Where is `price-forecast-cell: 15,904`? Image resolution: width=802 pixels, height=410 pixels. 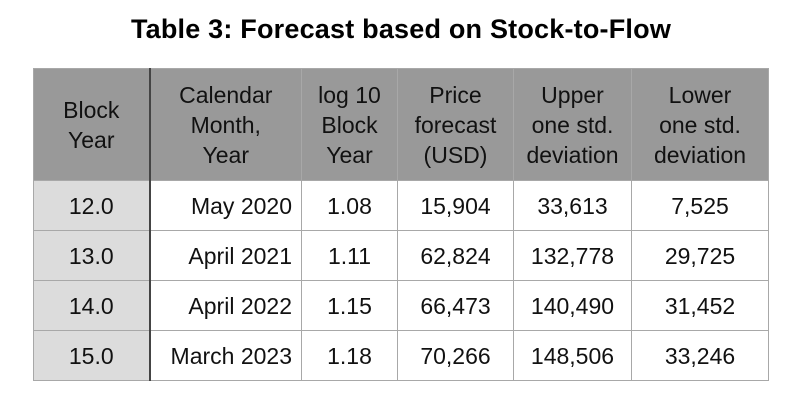 price-forecast-cell: 15,904 is located at coordinates (455, 205).